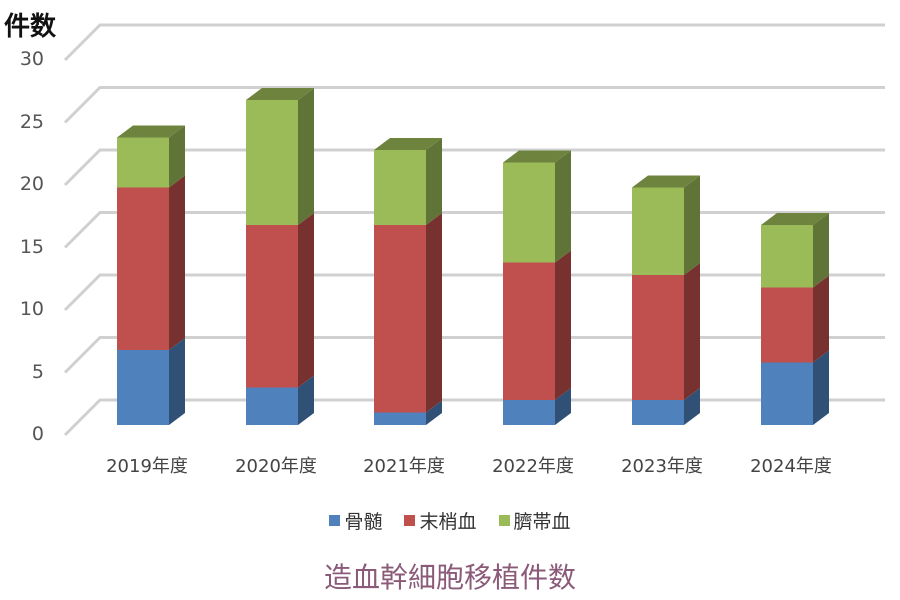 This screenshot has width=900, height=600. I want to click on legend-label: 骨髄, so click(363, 522).